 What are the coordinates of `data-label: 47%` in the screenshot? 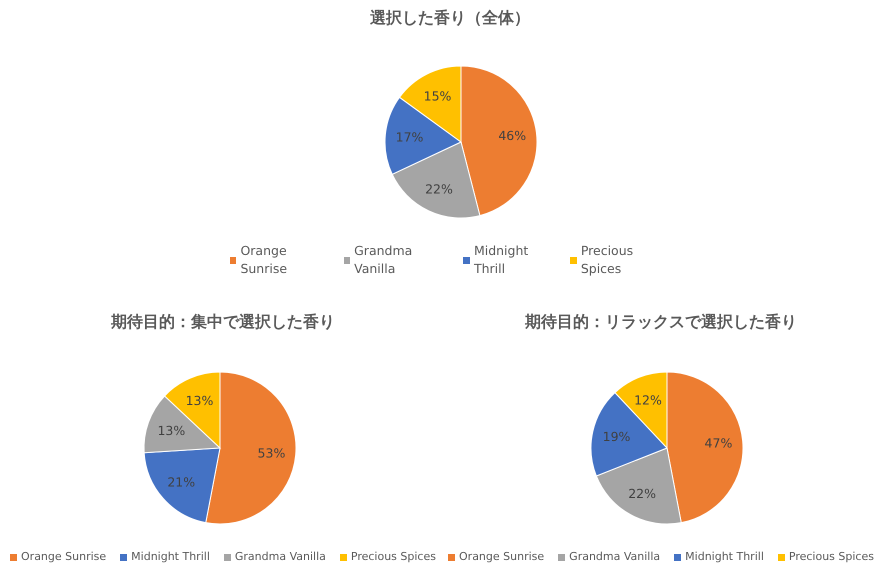 It's located at (718, 443).